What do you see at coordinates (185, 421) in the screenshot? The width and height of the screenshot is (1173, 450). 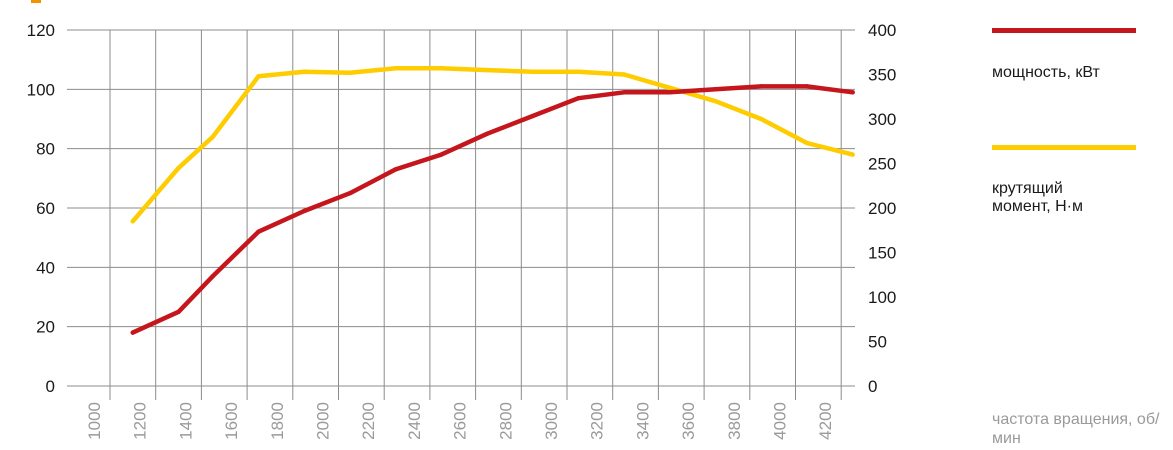 I see `x-tick-label: 1400` at bounding box center [185, 421].